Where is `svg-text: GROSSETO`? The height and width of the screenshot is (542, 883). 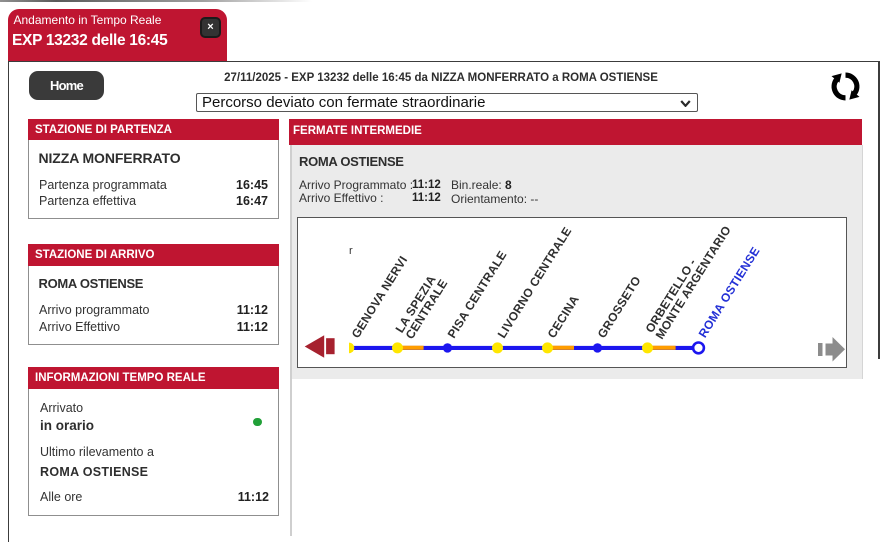
svg-text: GROSSETO is located at coordinates (619, 307).